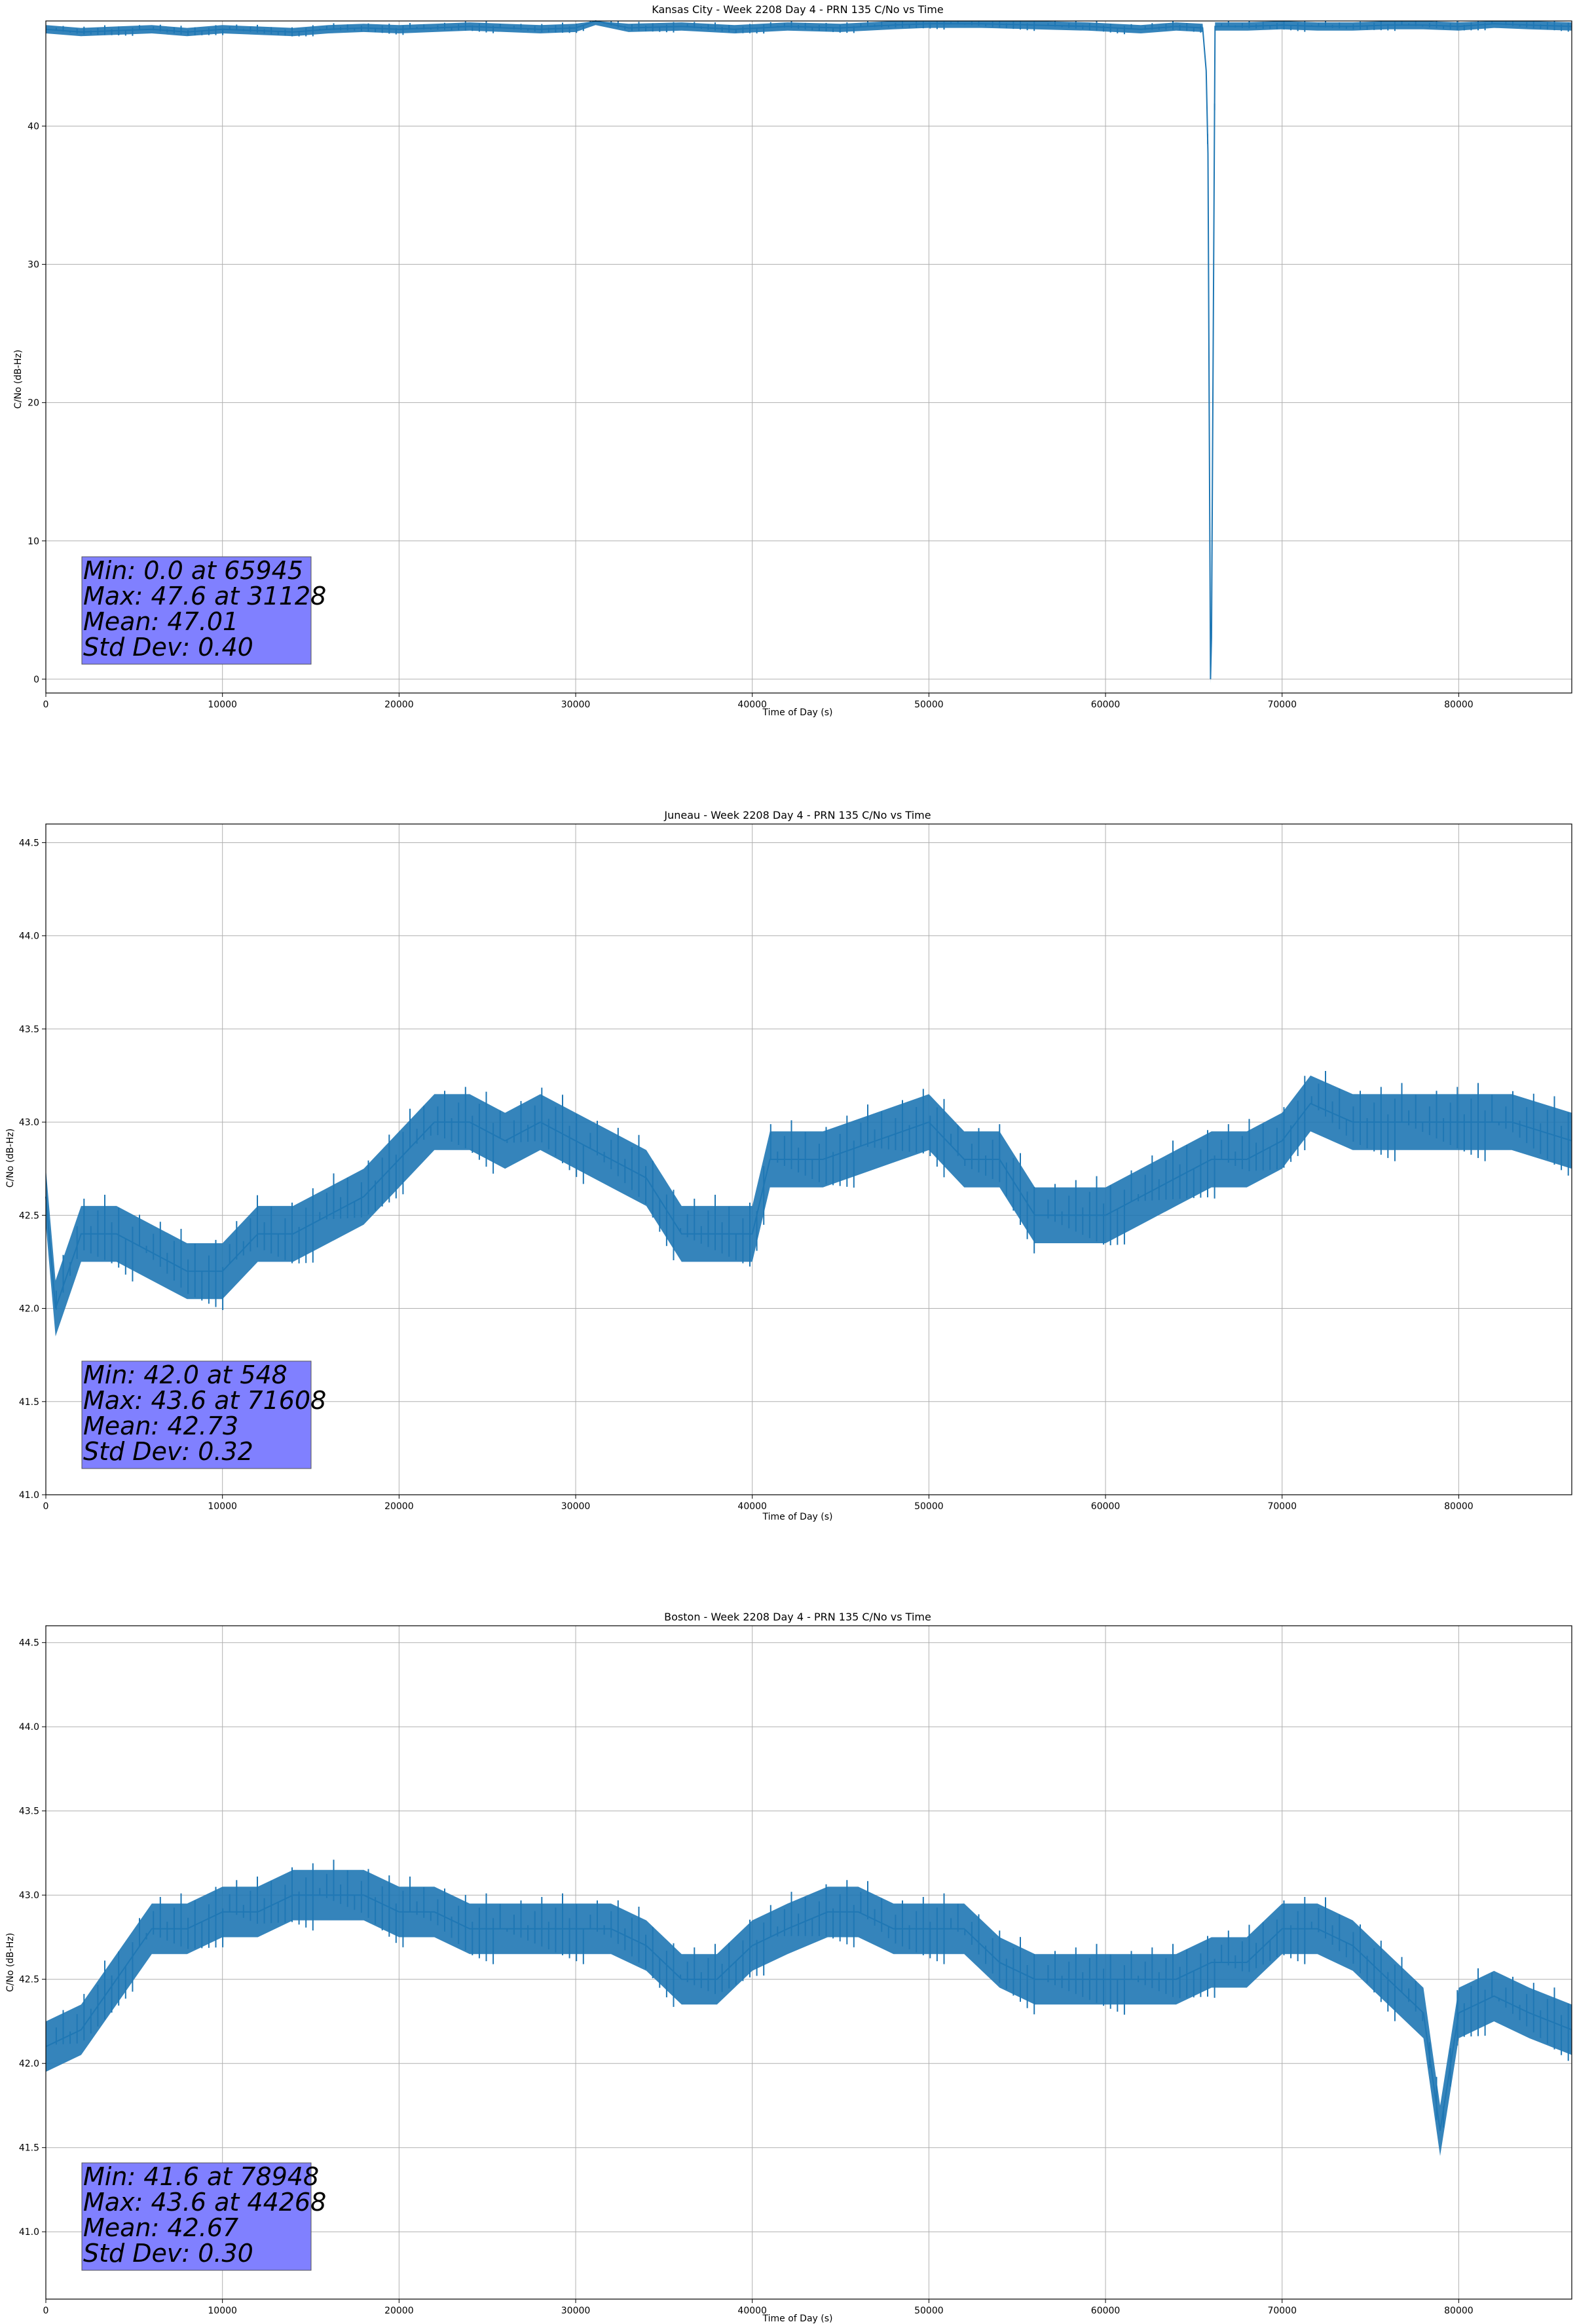  Describe the element at coordinates (33, 541) in the screenshot. I see `y-tick-label: 10` at that location.